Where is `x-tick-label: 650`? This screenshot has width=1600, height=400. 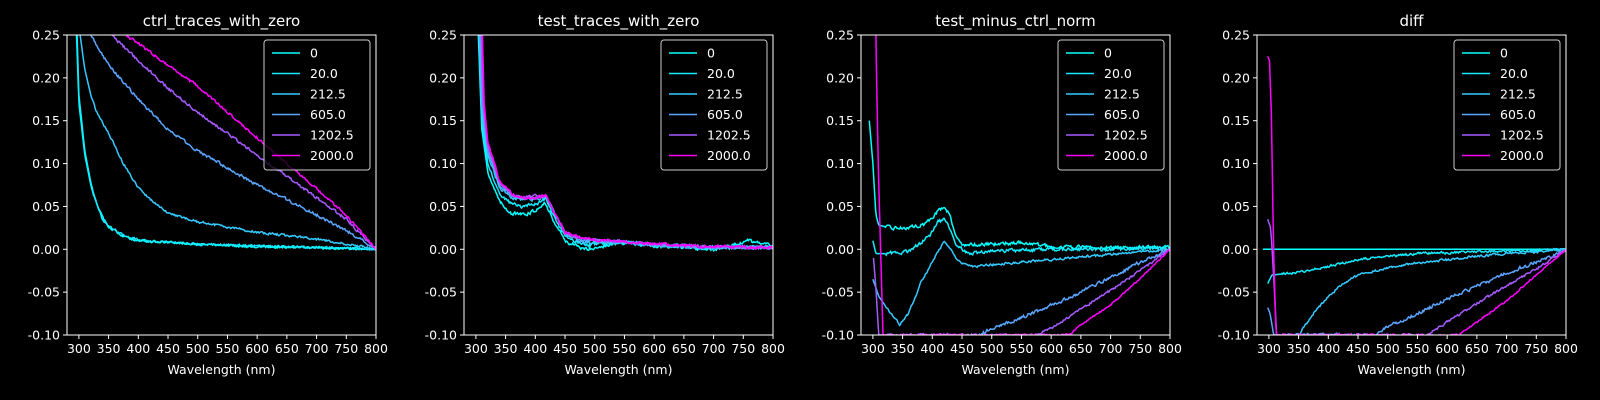
x-tick-label: 650 is located at coordinates (1477, 348).